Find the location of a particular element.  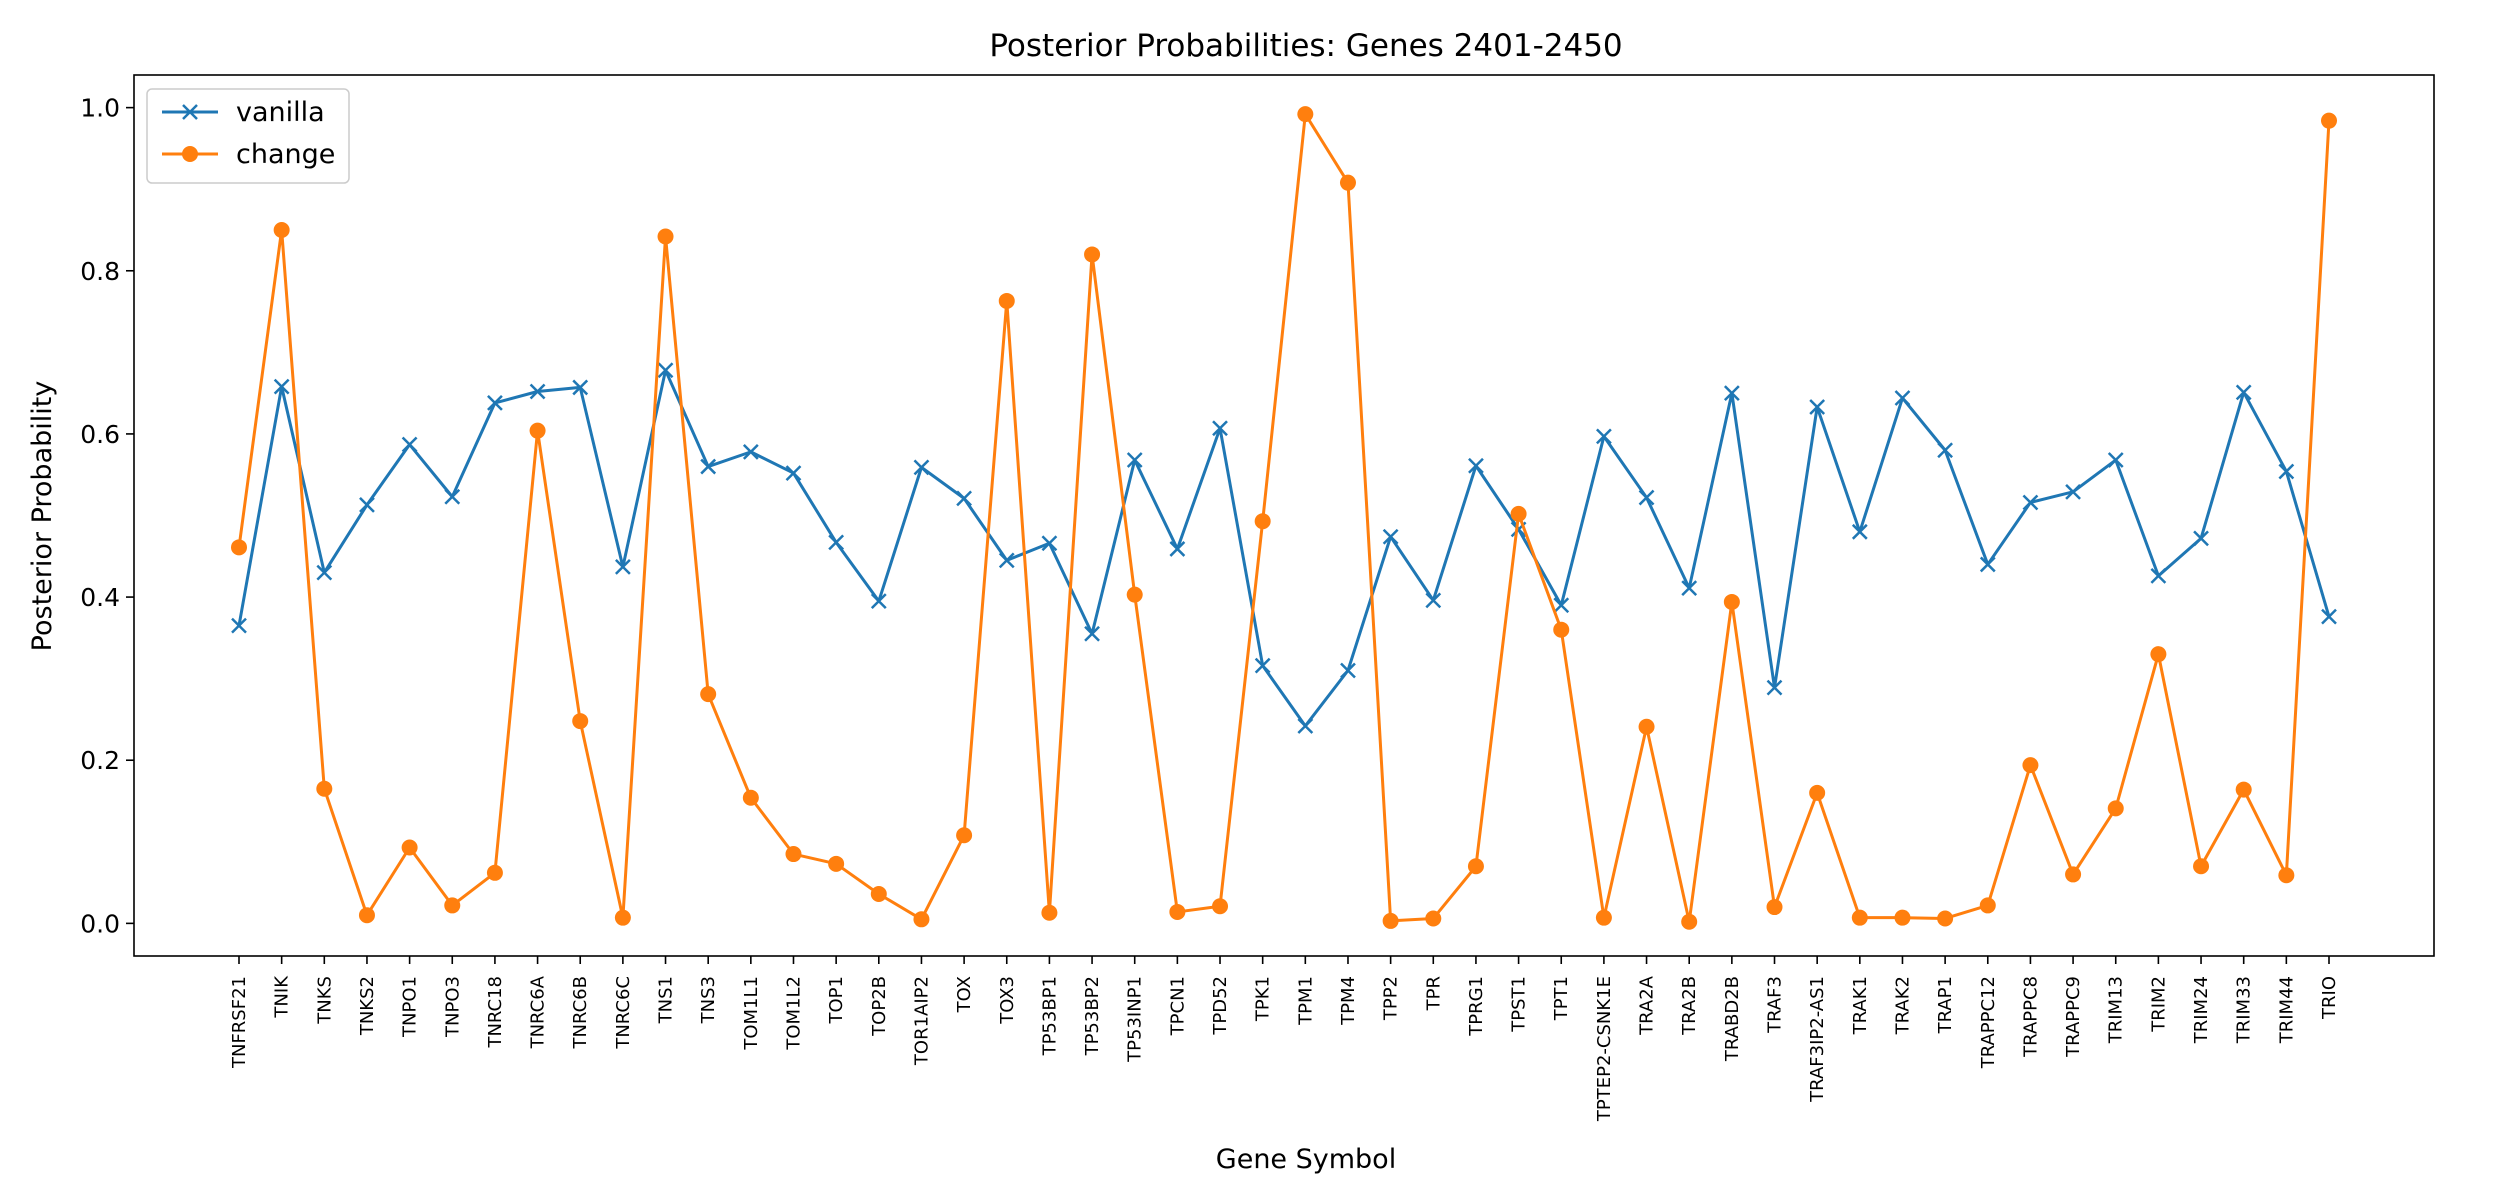

x-tick-label: TRAK1 is located at coordinates (1860, 1005).